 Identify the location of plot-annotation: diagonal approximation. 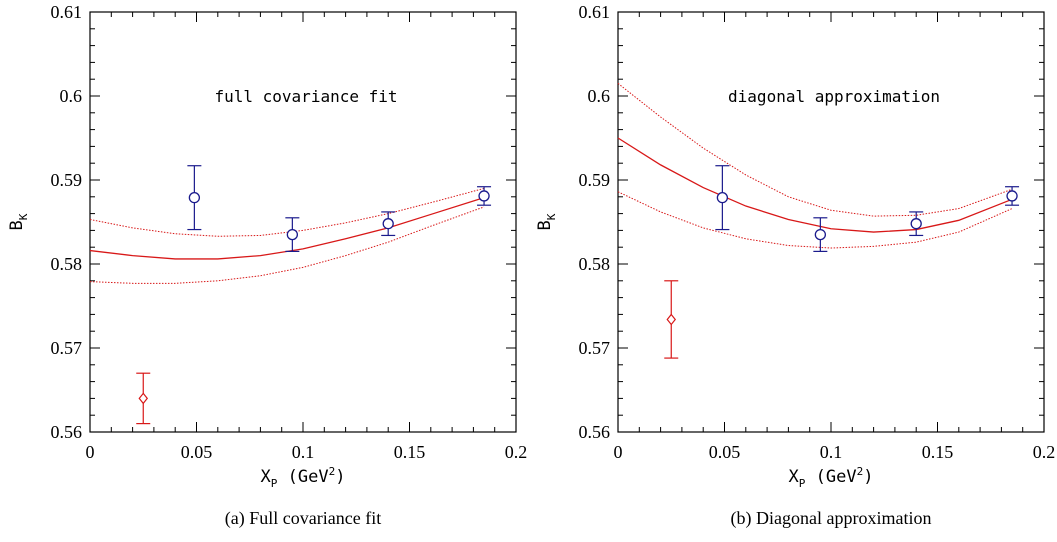
(834, 96).